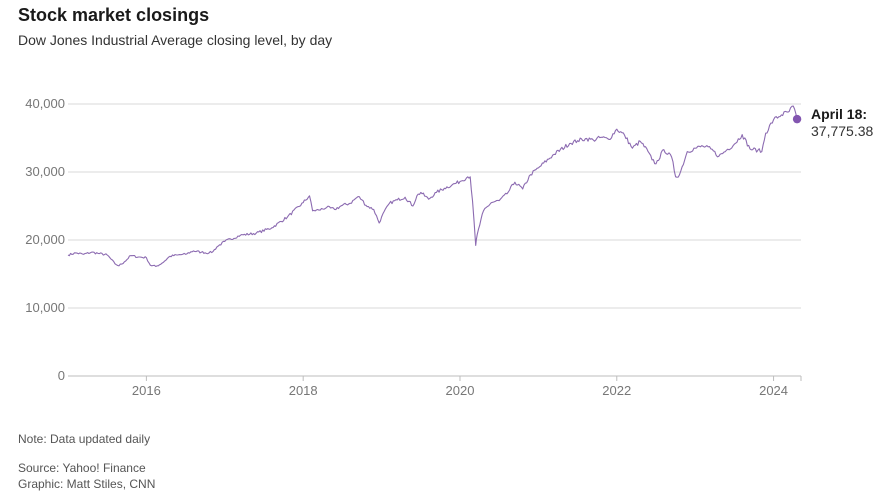 The width and height of the screenshot is (886, 499). What do you see at coordinates (146, 390) in the screenshot?
I see `x-tick-label: 2016` at bounding box center [146, 390].